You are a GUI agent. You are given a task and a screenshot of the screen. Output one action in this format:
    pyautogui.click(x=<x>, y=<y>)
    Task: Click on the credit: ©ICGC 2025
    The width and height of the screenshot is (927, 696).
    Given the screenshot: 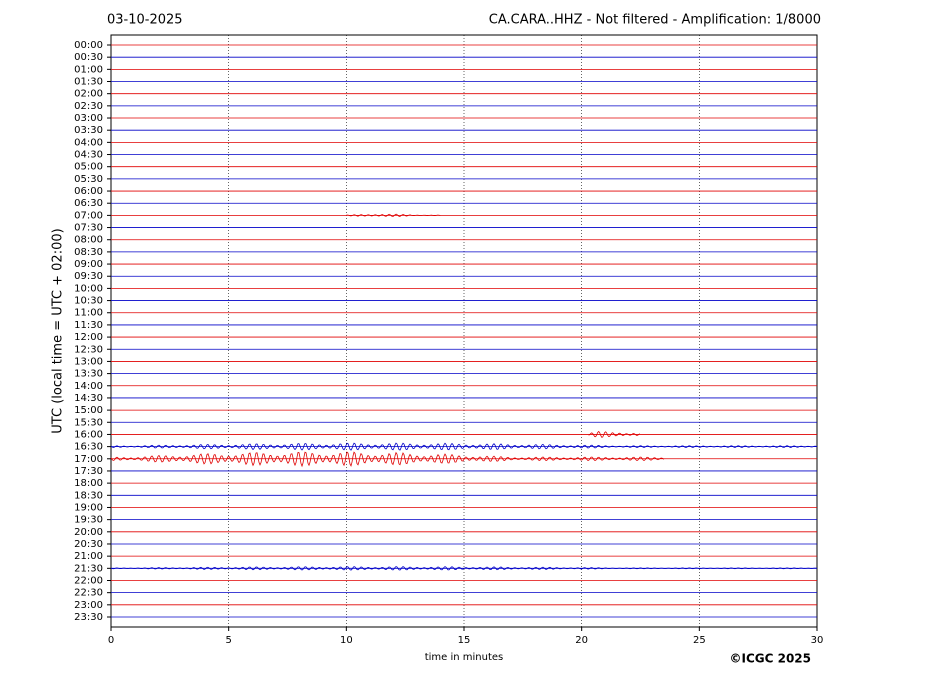 What is the action you would take?
    pyautogui.click(x=770, y=659)
    